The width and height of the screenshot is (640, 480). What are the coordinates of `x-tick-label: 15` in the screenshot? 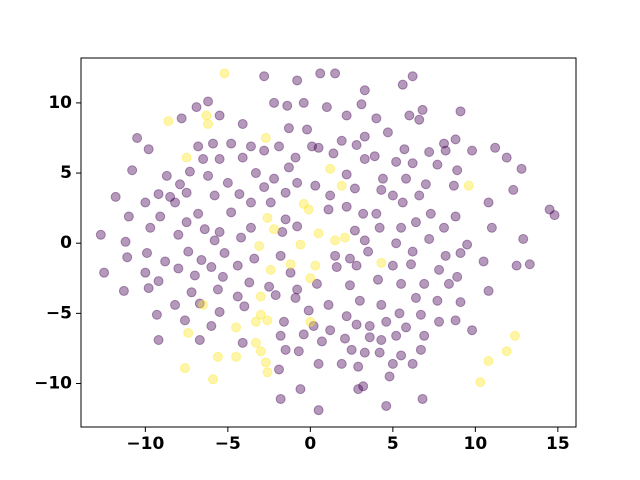 It's located at (558, 444).